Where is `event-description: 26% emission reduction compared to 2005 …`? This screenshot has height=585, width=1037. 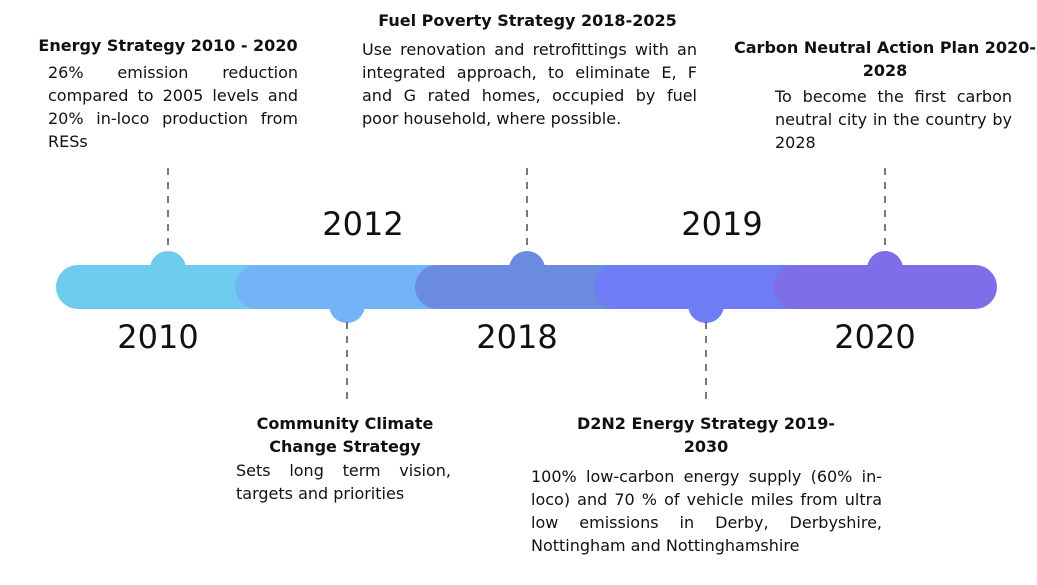 event-description: 26% emission reduction compared to 2005 … is located at coordinates (173, 107).